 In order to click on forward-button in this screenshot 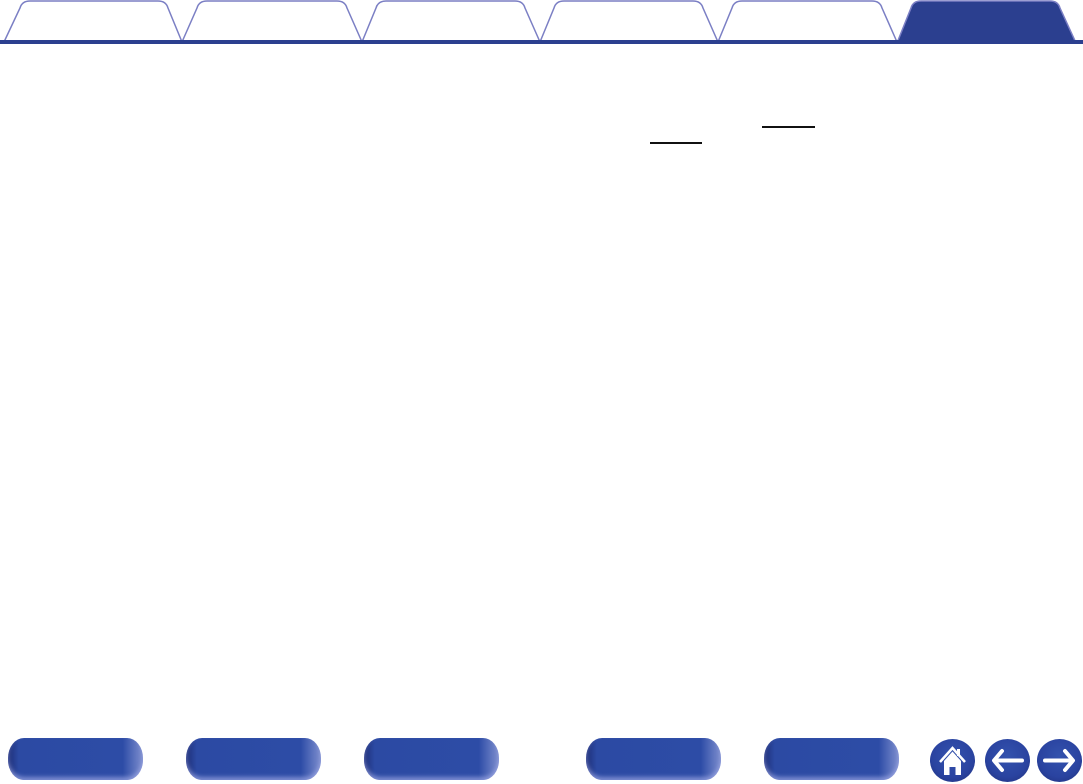, I will do `click(1059, 760)`.